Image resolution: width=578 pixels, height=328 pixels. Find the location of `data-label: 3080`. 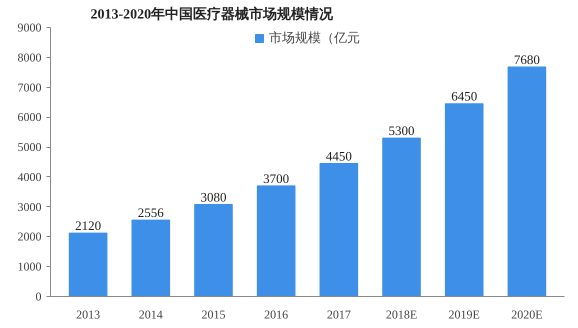

data-label: 3080 is located at coordinates (213, 196).